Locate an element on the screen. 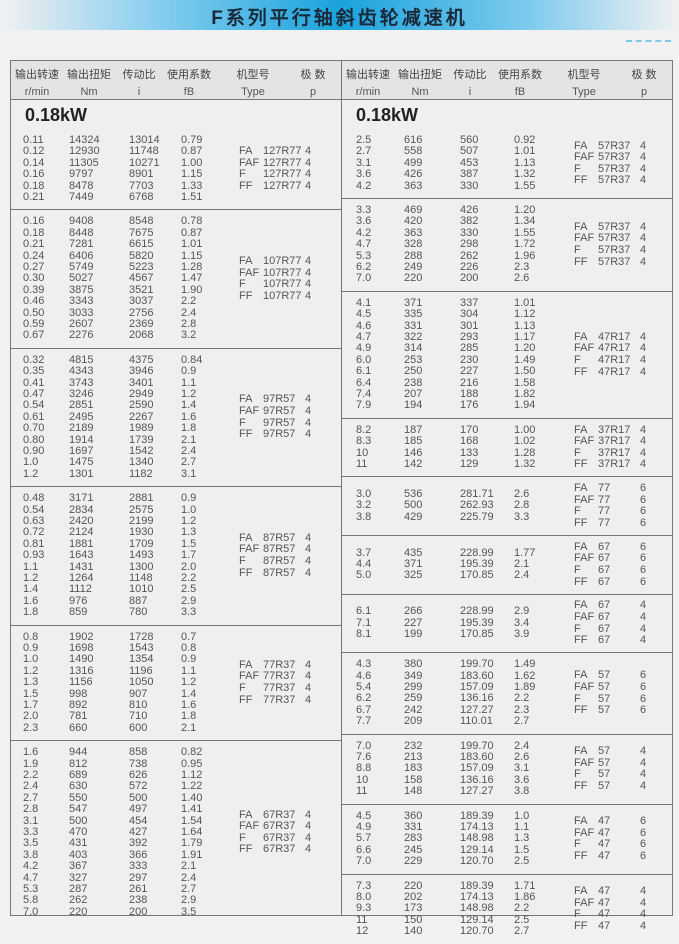  table-row: 3.3 470 427 1.64 is located at coordinates (176, 831).